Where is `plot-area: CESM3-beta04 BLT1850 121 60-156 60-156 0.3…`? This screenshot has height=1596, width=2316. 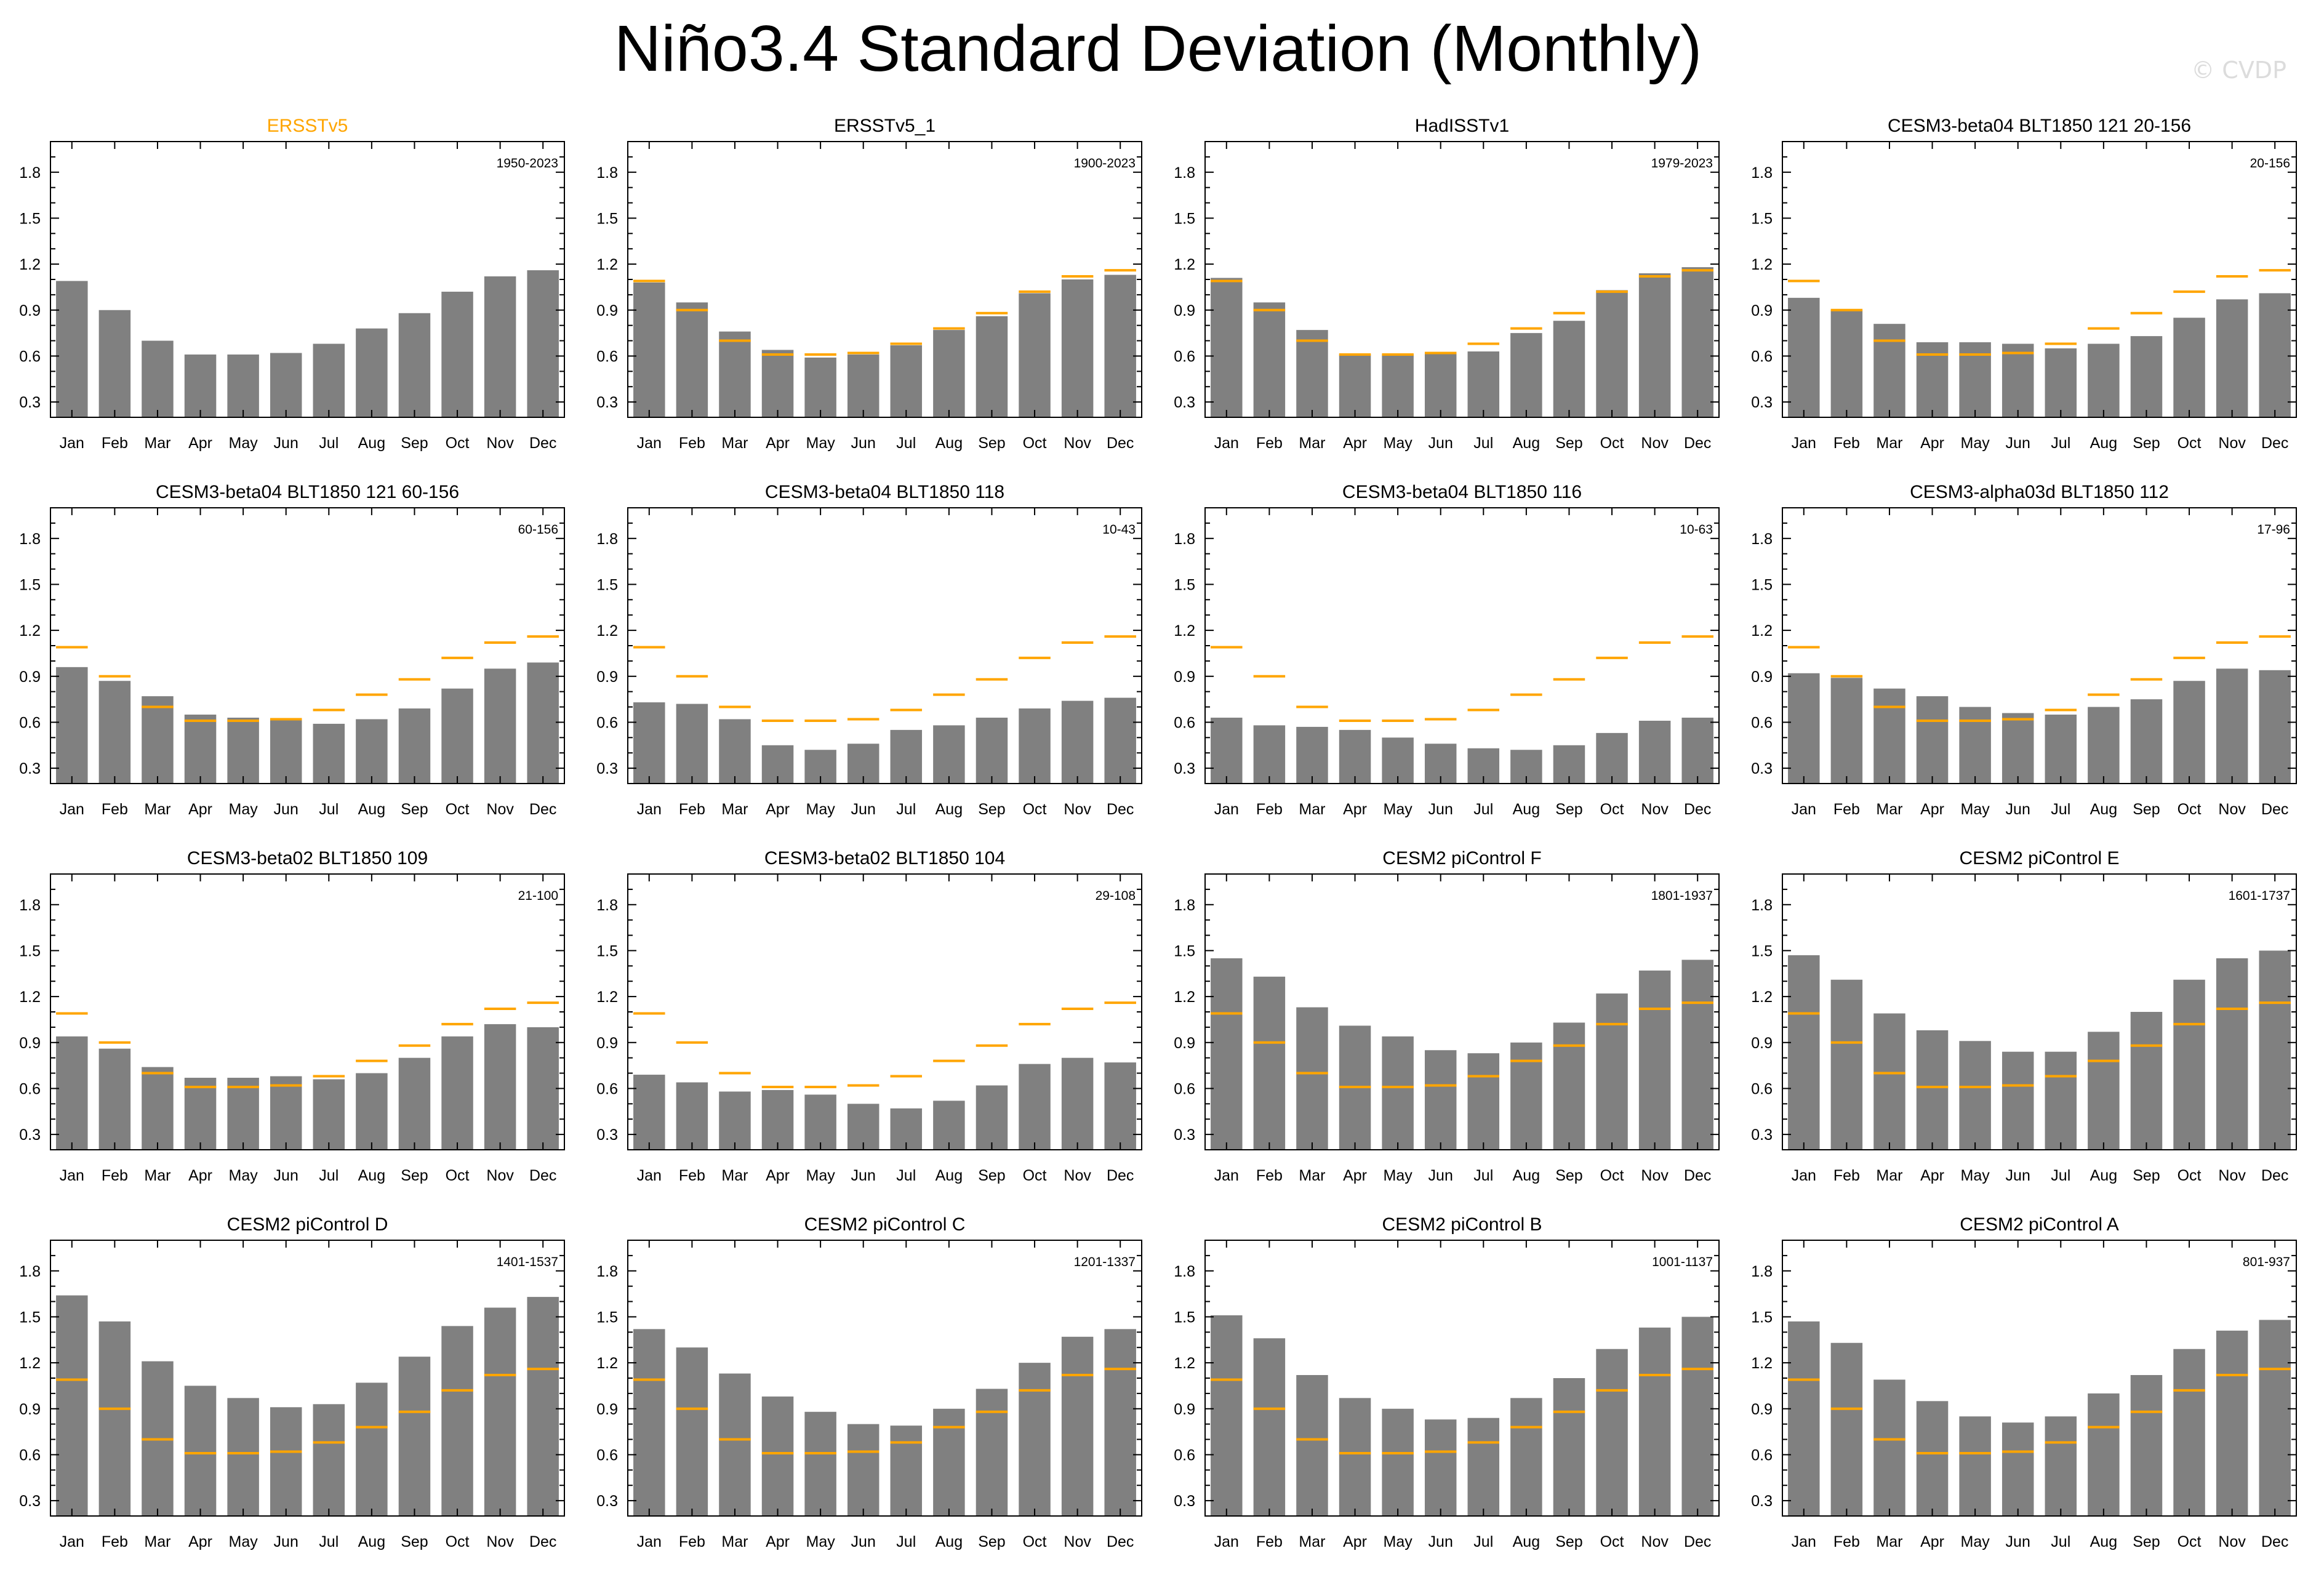
plot-area: CESM3-beta04 BLT1850 121 60-156 60-156 0.3… is located at coordinates (292, 650).